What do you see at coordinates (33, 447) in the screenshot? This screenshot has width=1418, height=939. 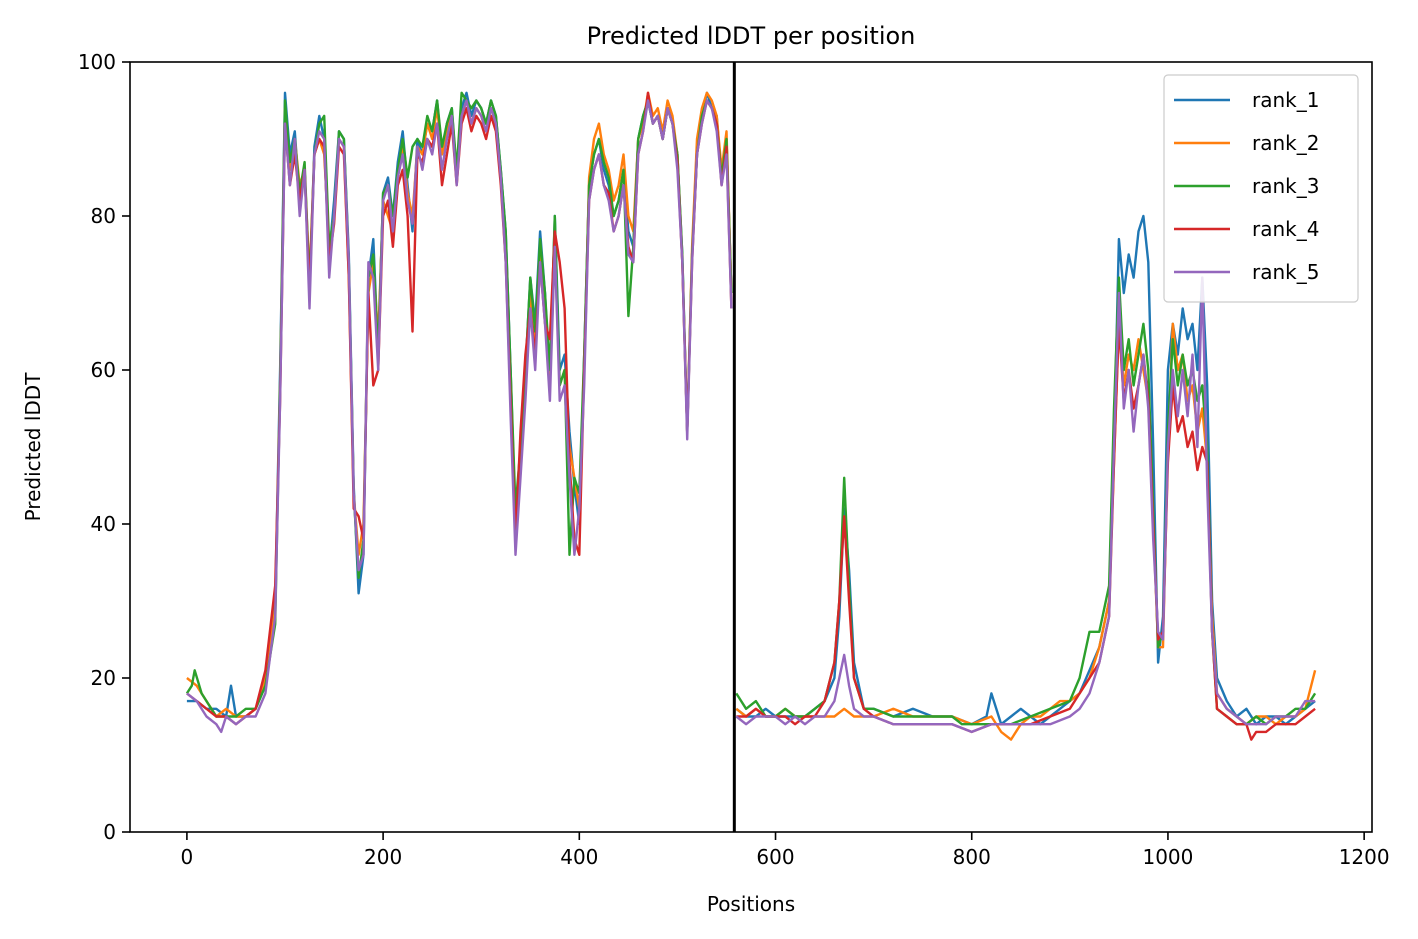 I see `y-axis-label: Predicted lDDT` at bounding box center [33, 447].